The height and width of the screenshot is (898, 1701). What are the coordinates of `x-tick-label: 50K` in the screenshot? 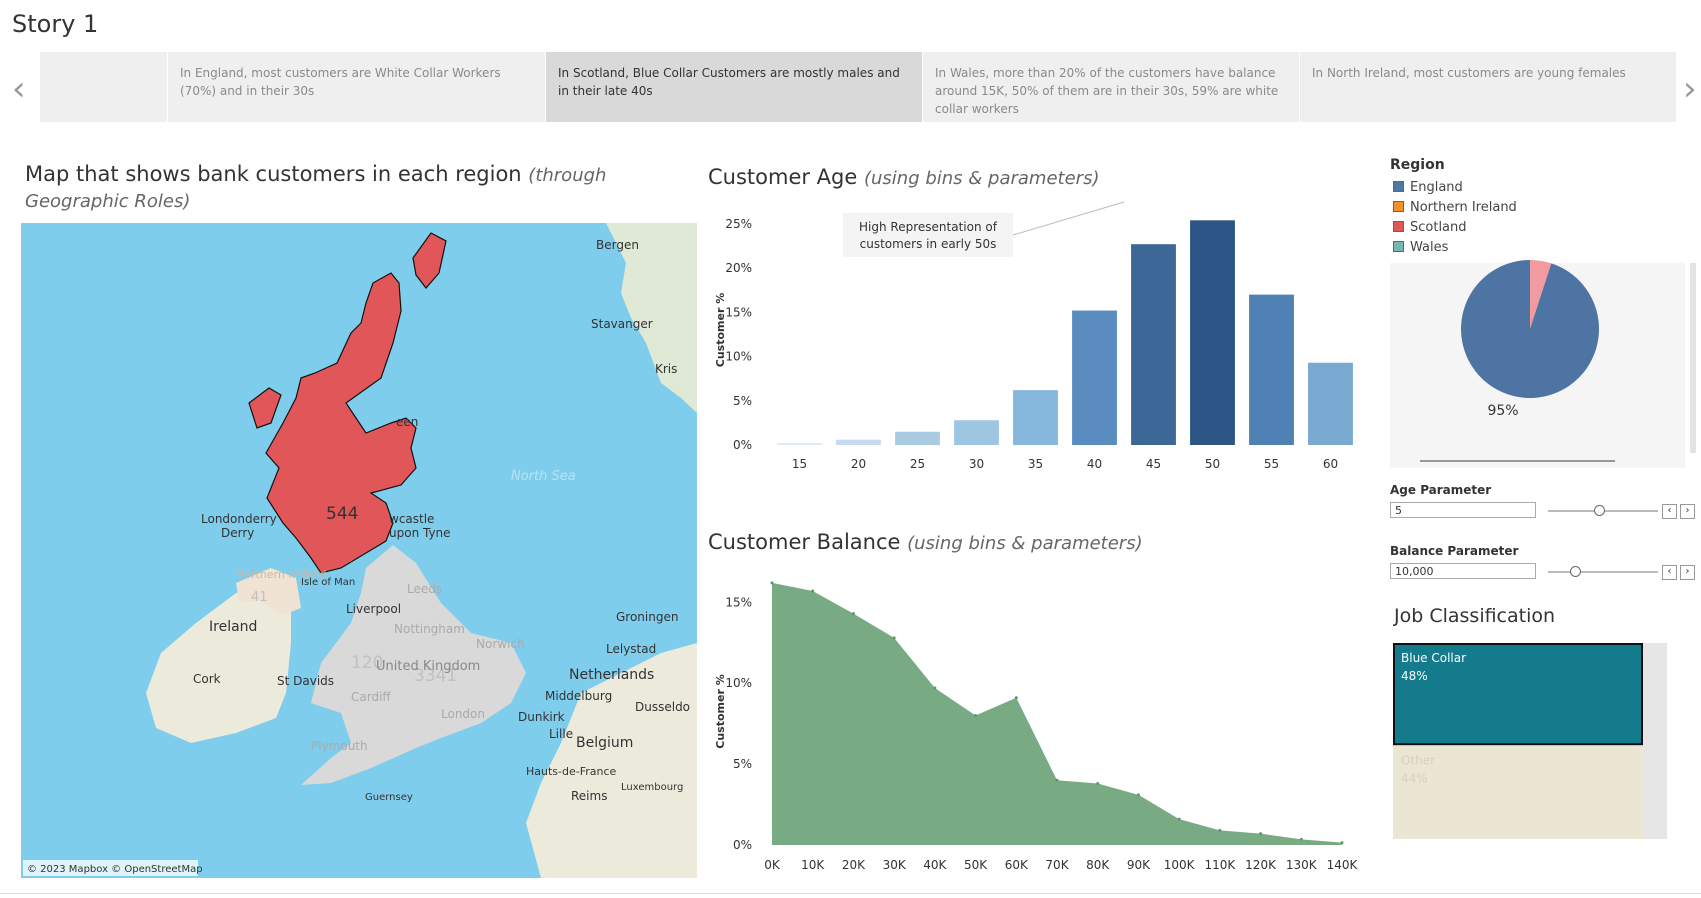 It's located at (976, 865).